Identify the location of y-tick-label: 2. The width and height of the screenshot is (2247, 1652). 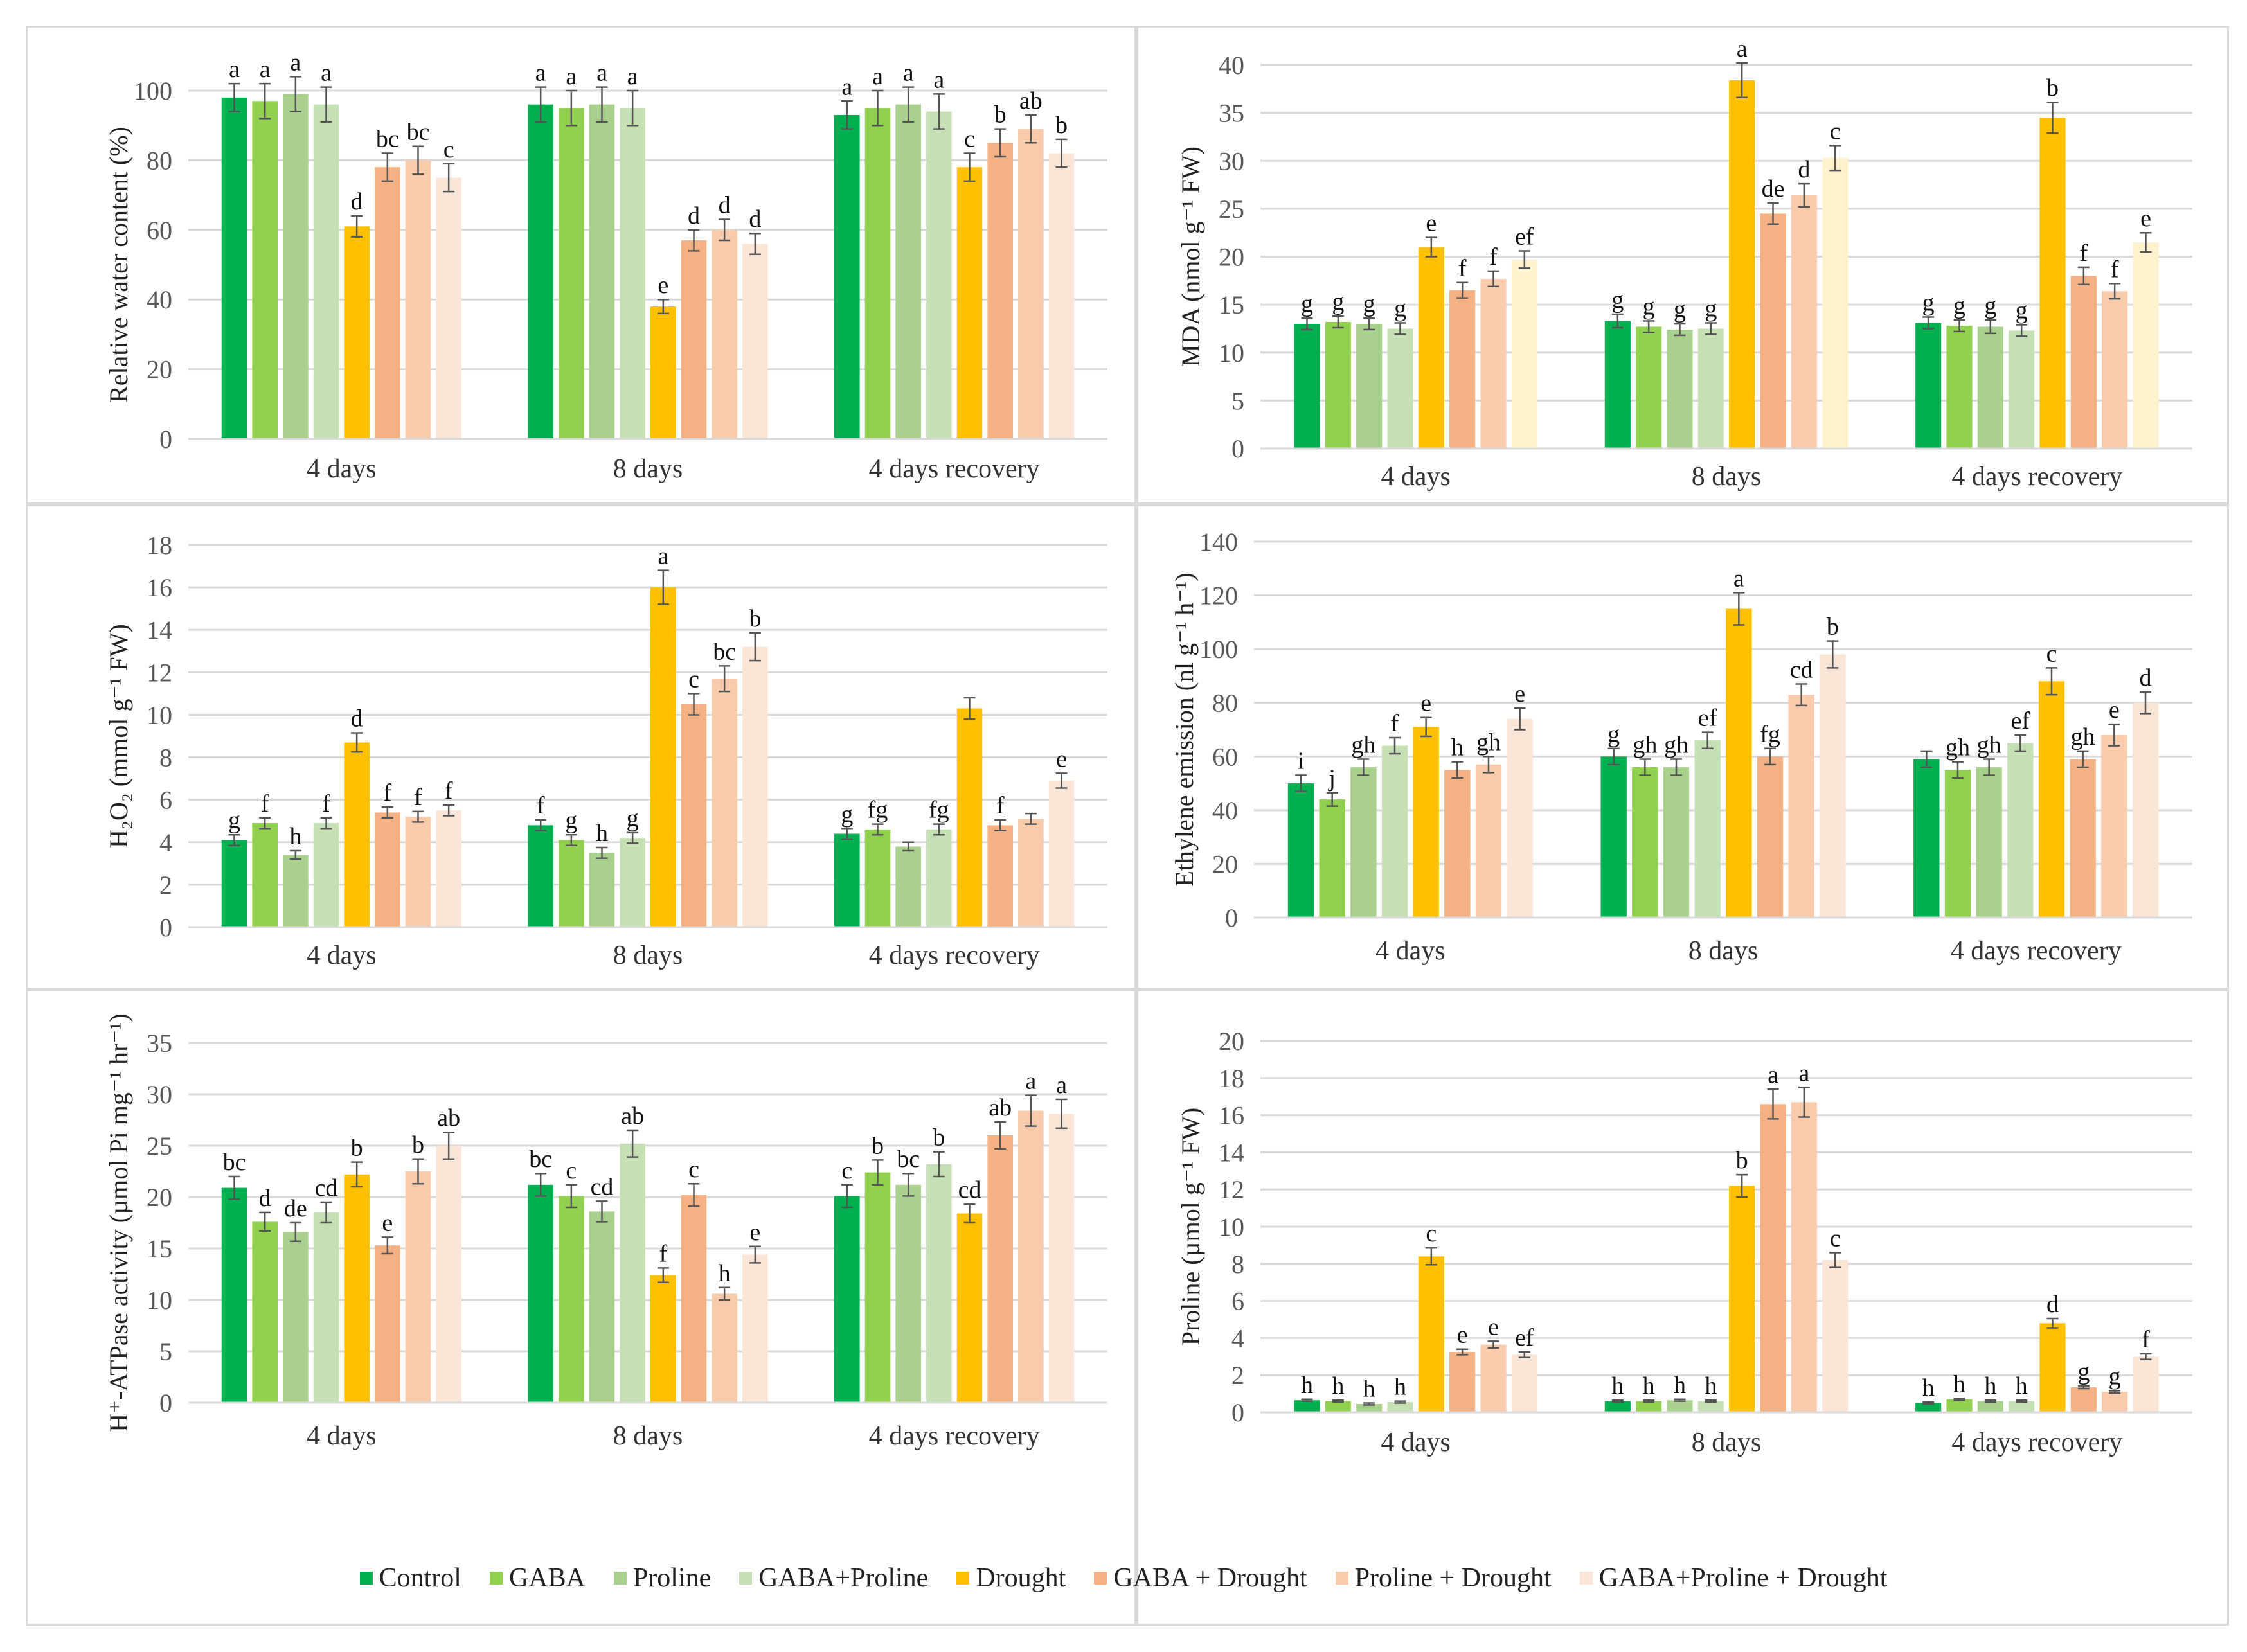
(1237, 1375).